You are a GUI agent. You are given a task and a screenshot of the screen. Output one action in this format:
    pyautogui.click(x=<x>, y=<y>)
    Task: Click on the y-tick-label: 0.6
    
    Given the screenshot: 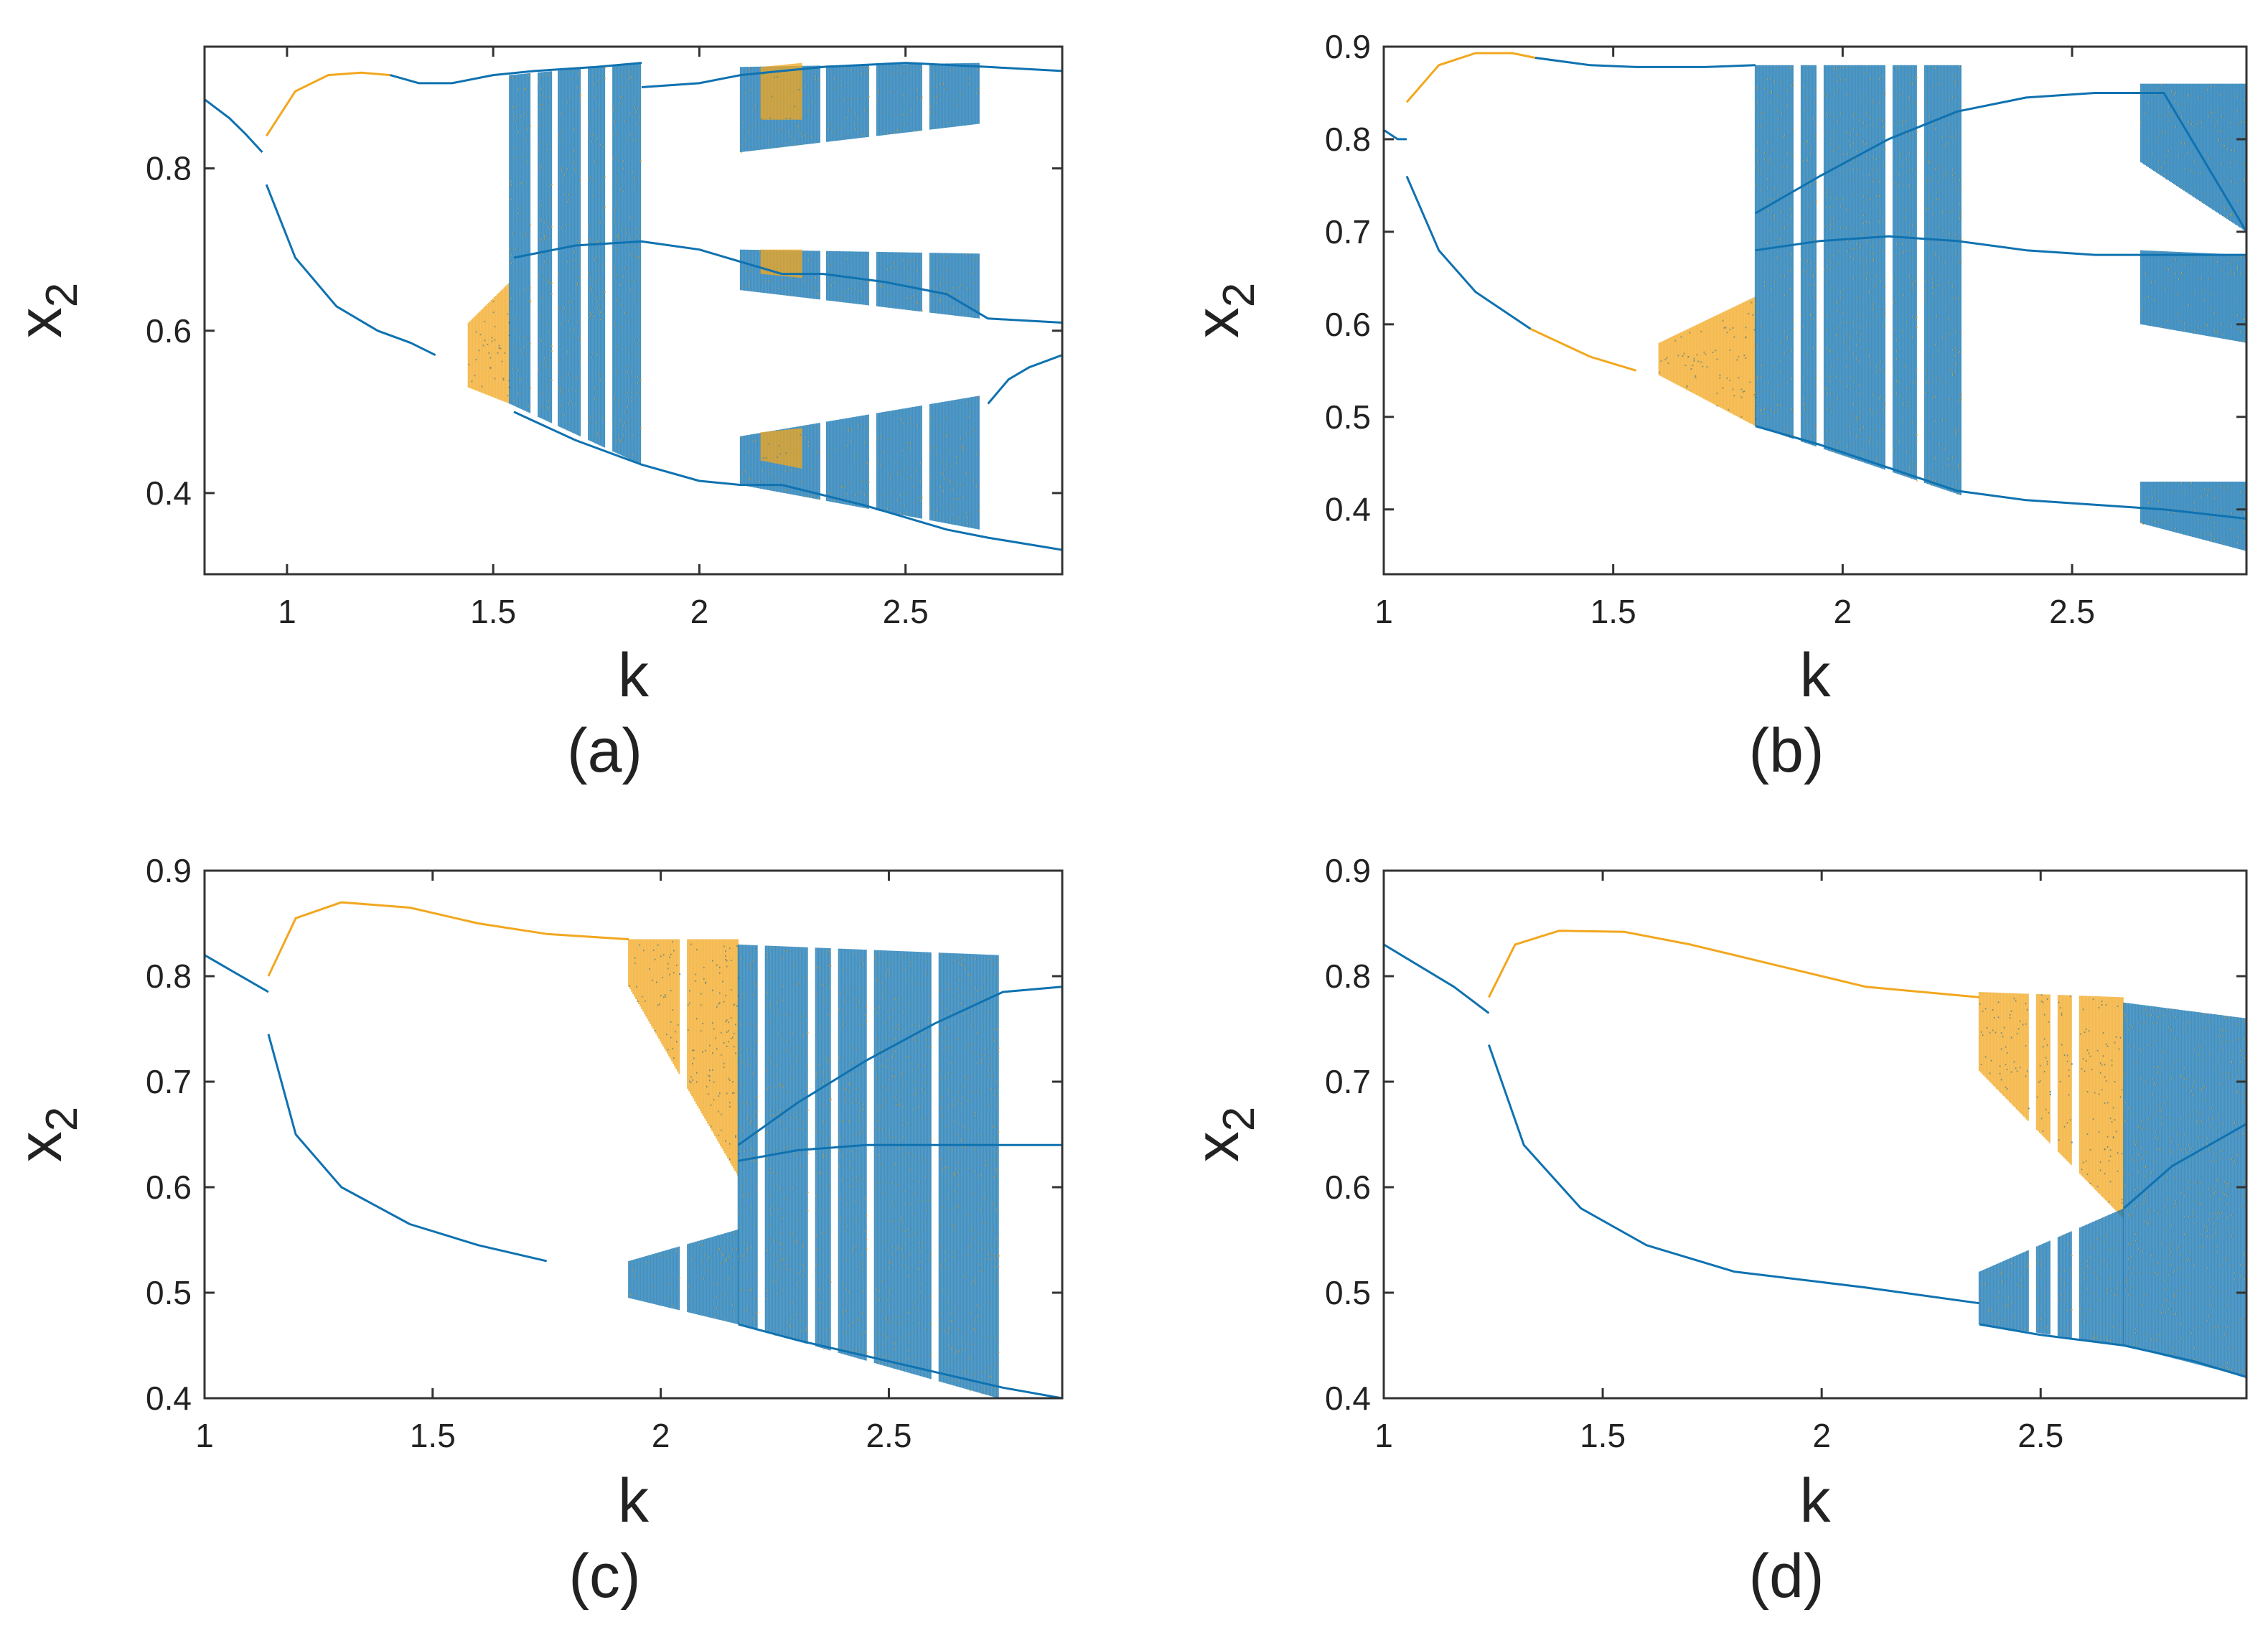 What is the action you would take?
    pyautogui.click(x=1348, y=324)
    